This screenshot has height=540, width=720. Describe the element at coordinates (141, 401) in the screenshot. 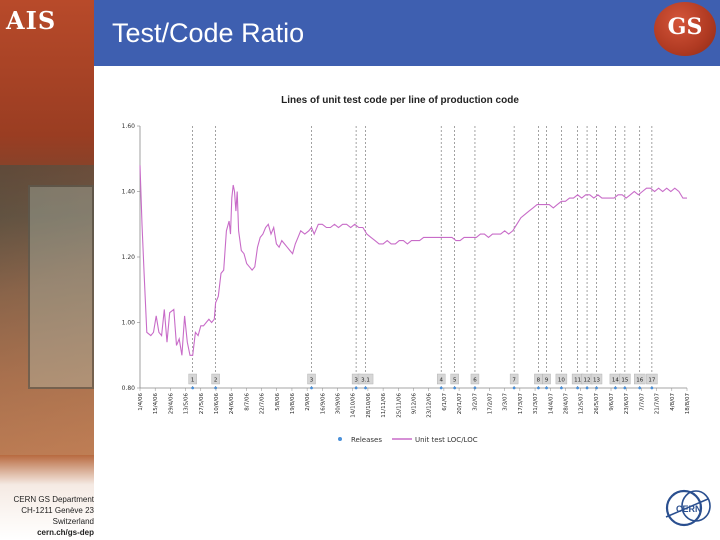

I see `x-tick-label: 1/4/06` at that location.